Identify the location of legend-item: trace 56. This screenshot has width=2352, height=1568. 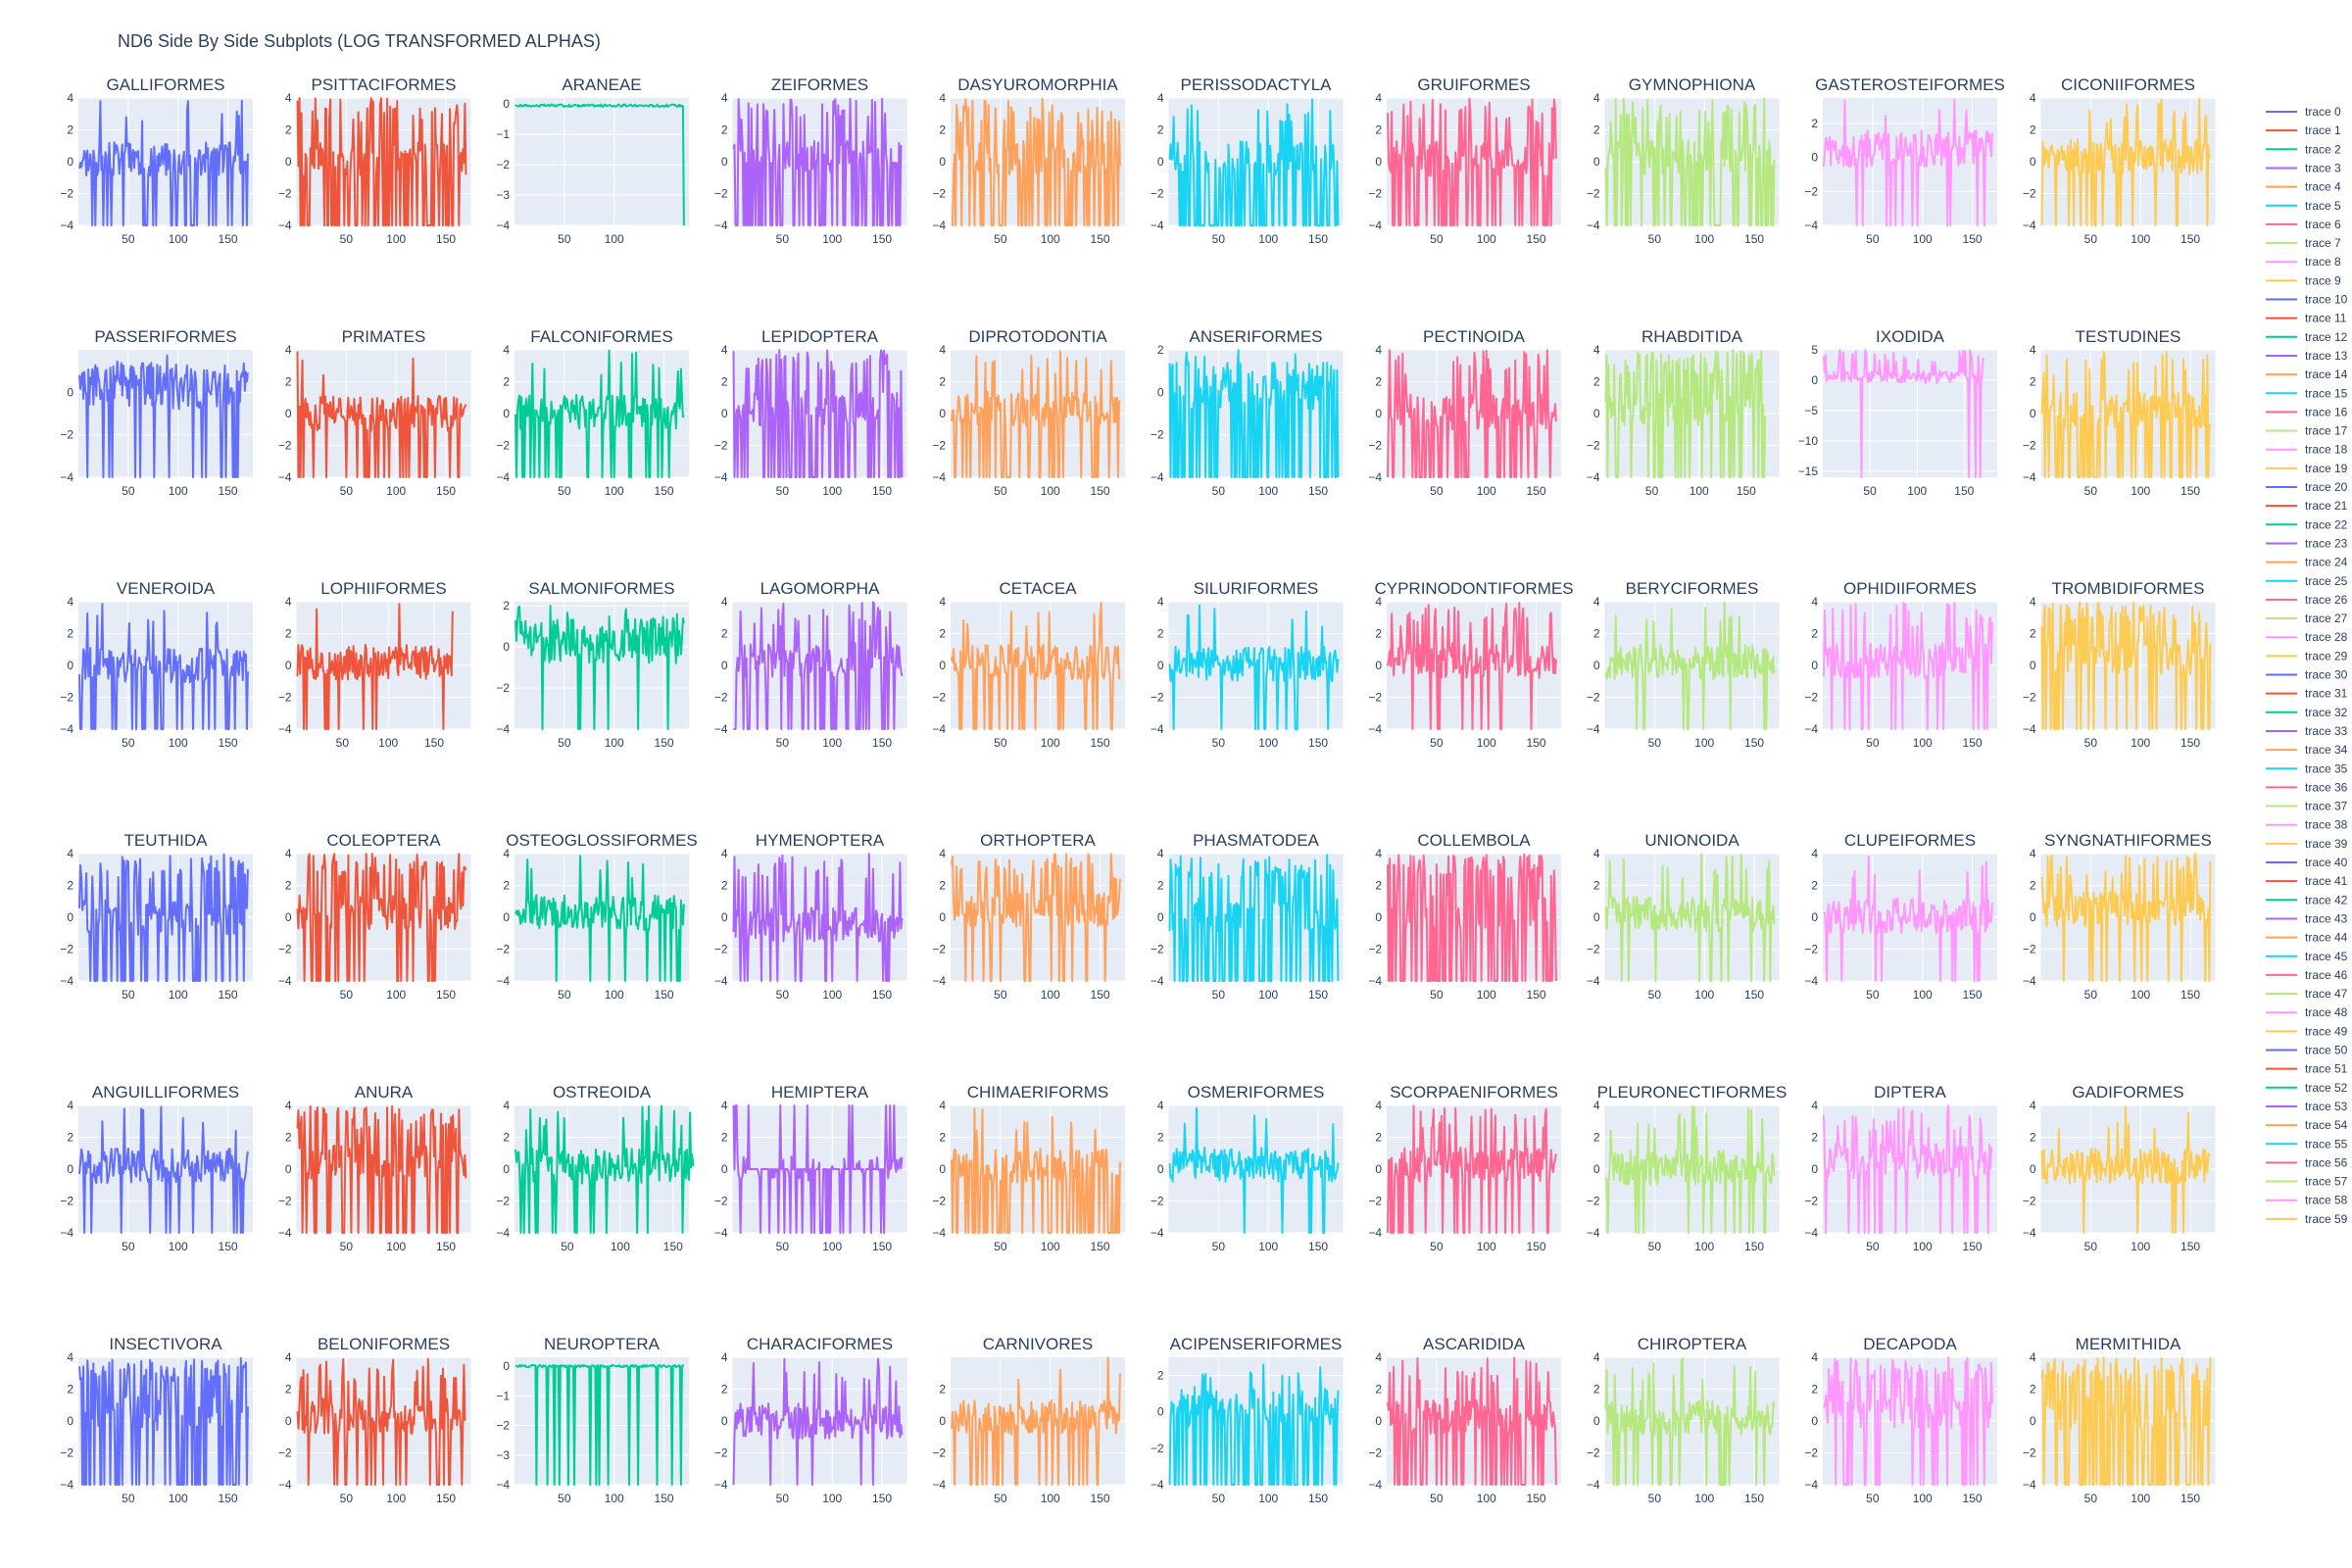
(2307, 1162).